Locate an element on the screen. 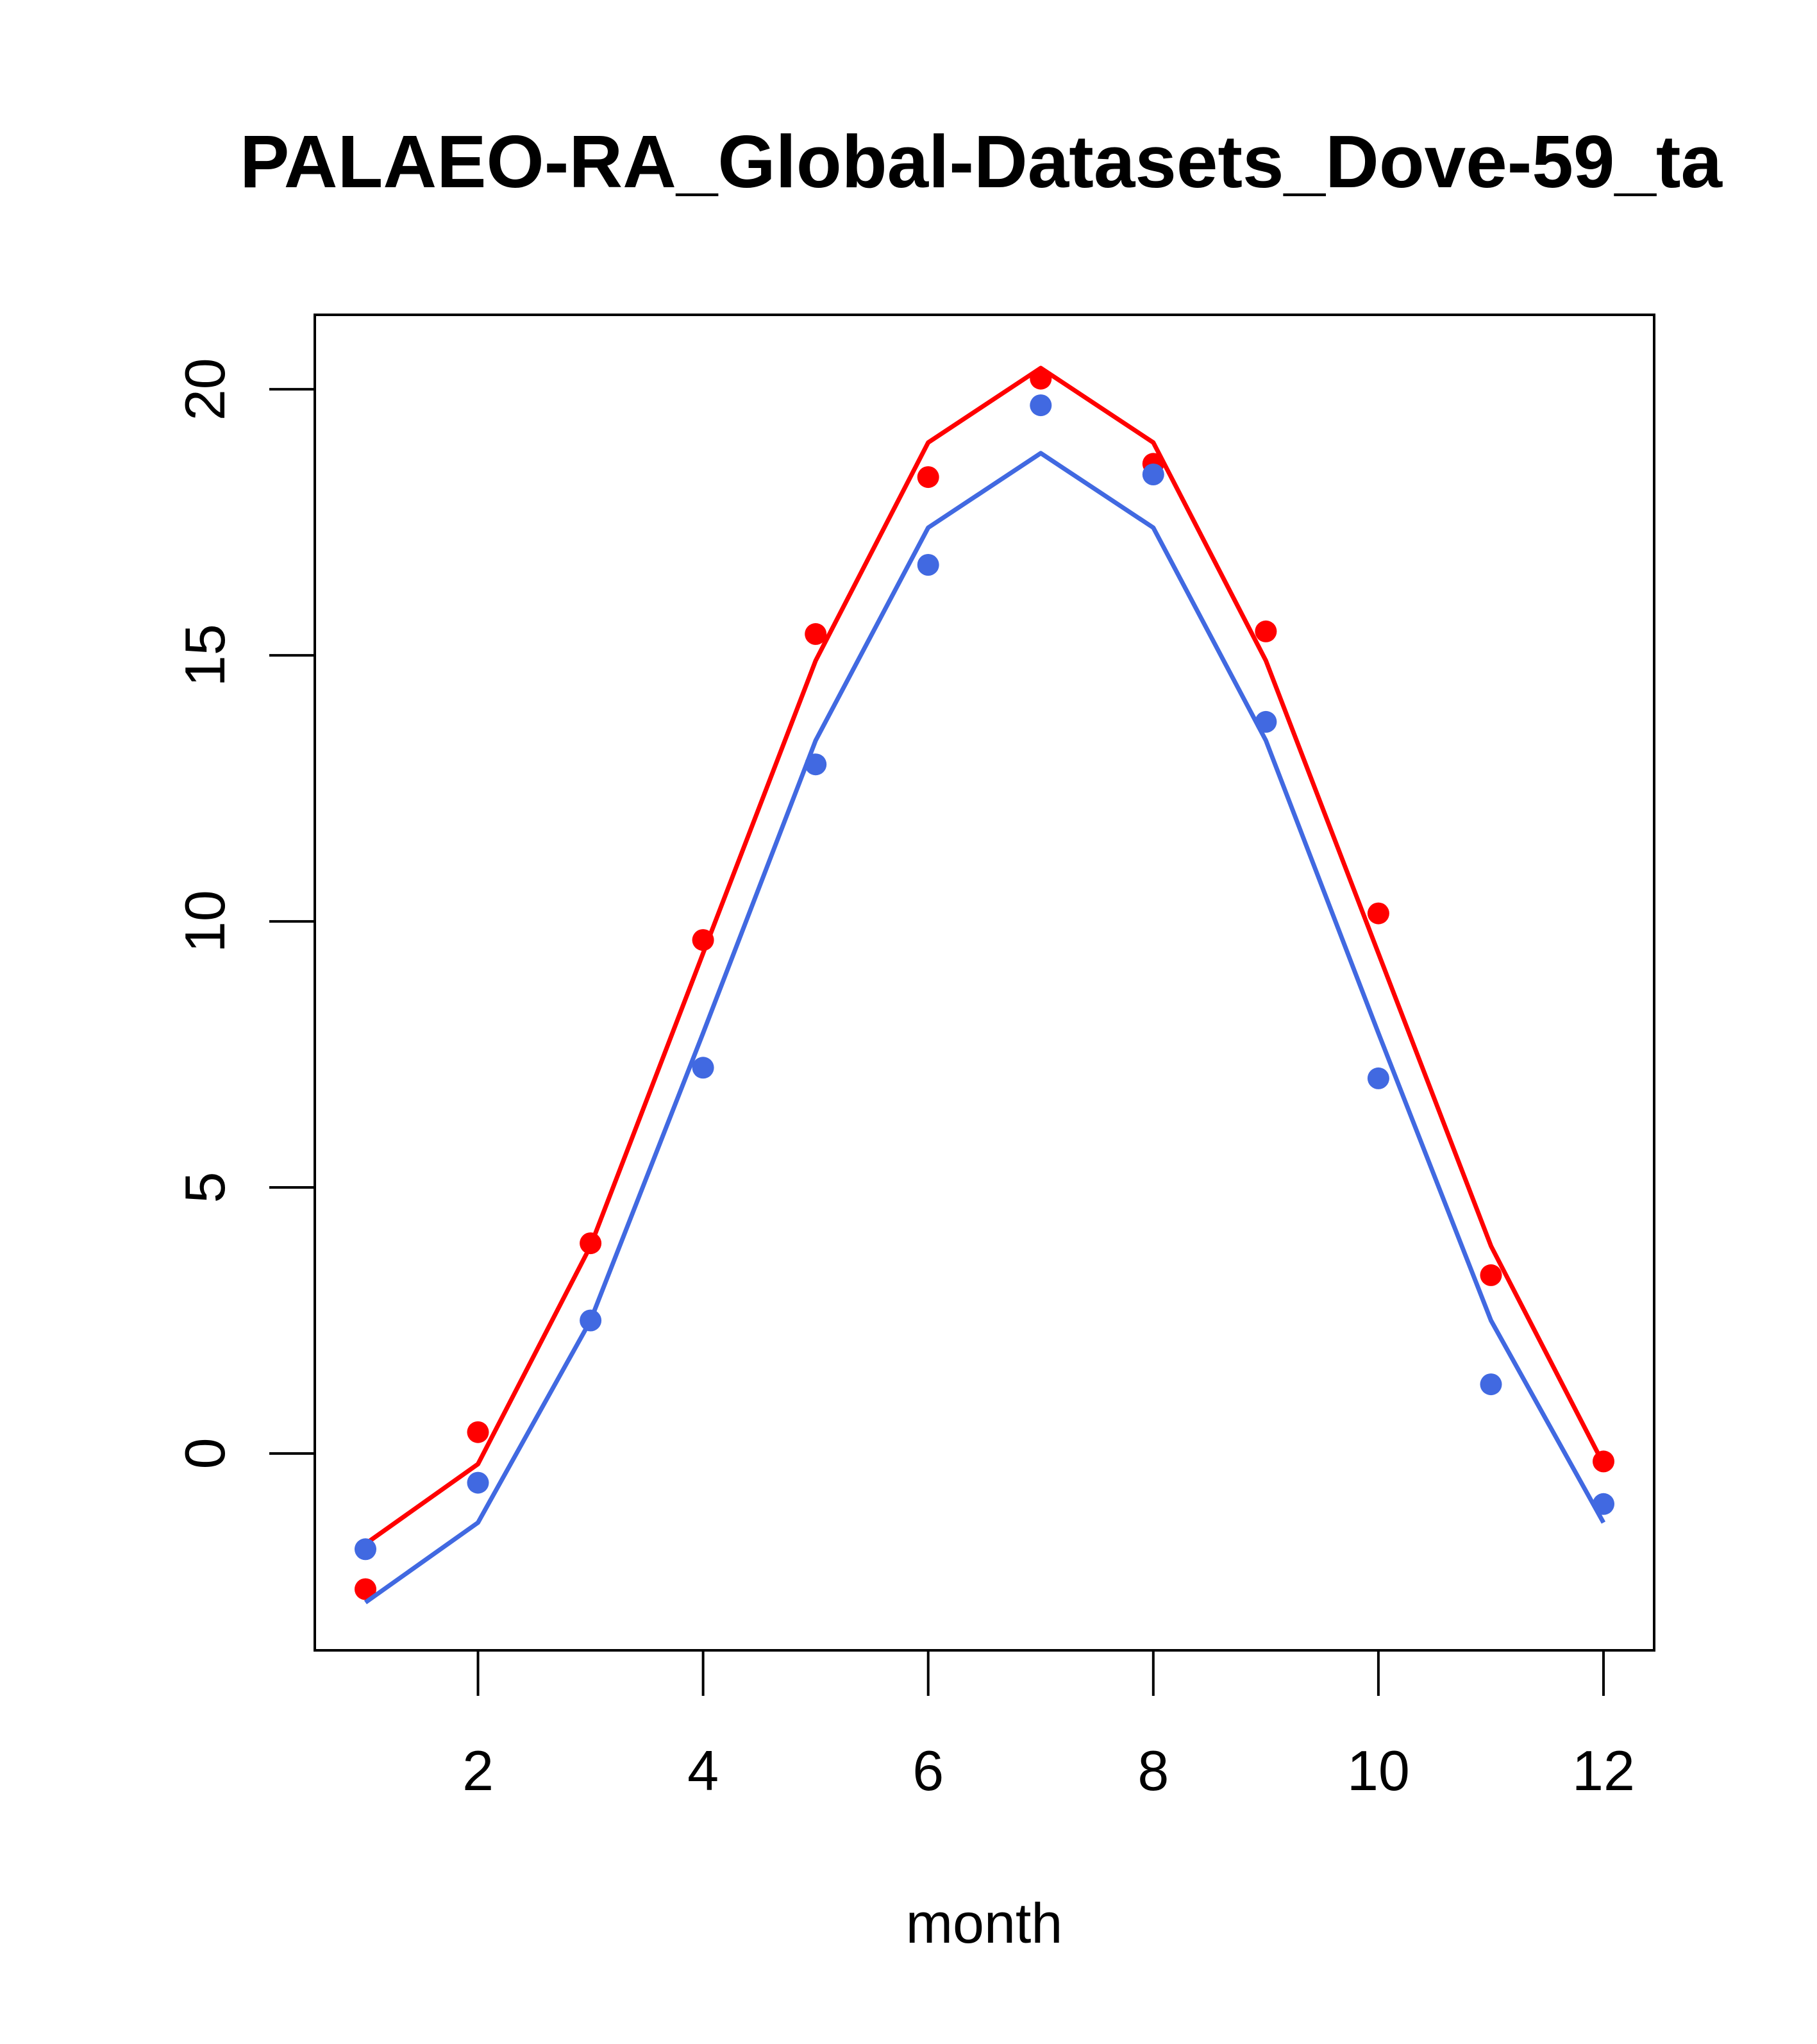 This screenshot has height=2044, width=1817. y-tick-label: 15 is located at coordinates (205, 655).